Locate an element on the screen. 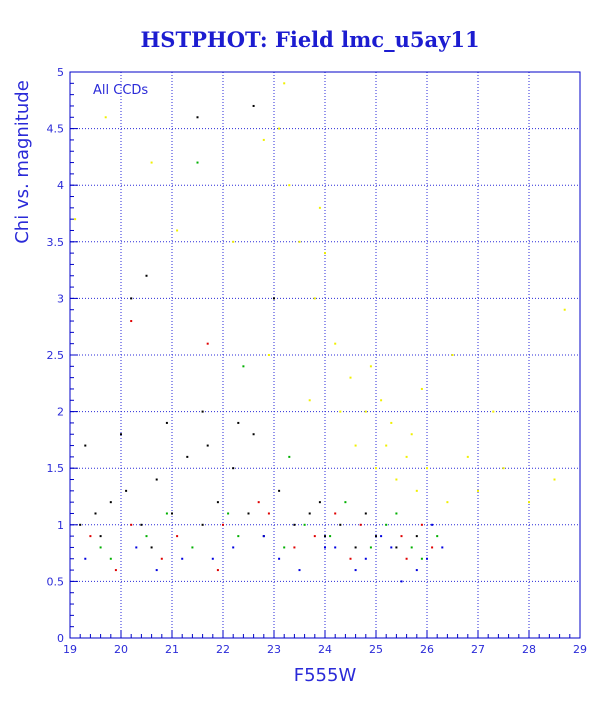  x-tick-label: 19 is located at coordinates (70, 649).